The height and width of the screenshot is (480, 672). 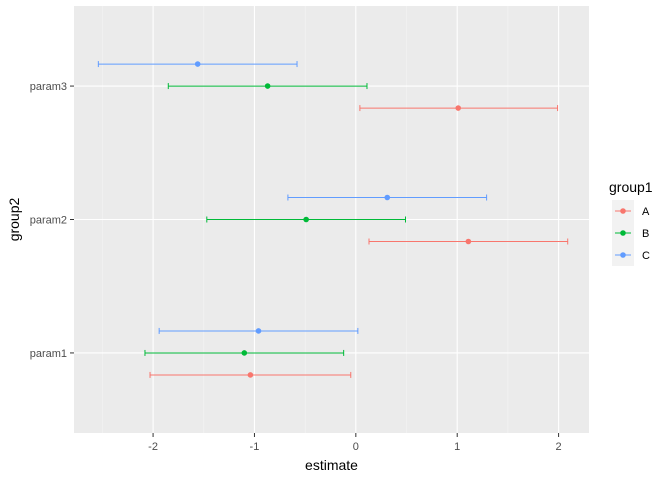 What do you see at coordinates (48, 354) in the screenshot?
I see `y-tick-label: param1` at bounding box center [48, 354].